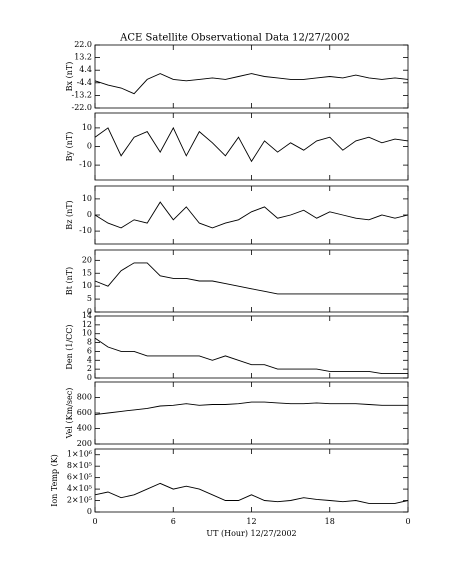  Describe the element at coordinates (87, 272) in the screenshot. I see `y-tick-label: 15` at that location.